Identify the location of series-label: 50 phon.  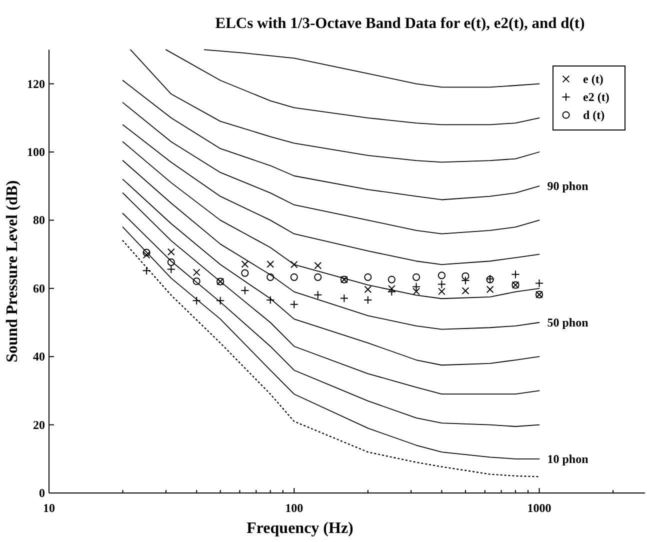
(568, 323).